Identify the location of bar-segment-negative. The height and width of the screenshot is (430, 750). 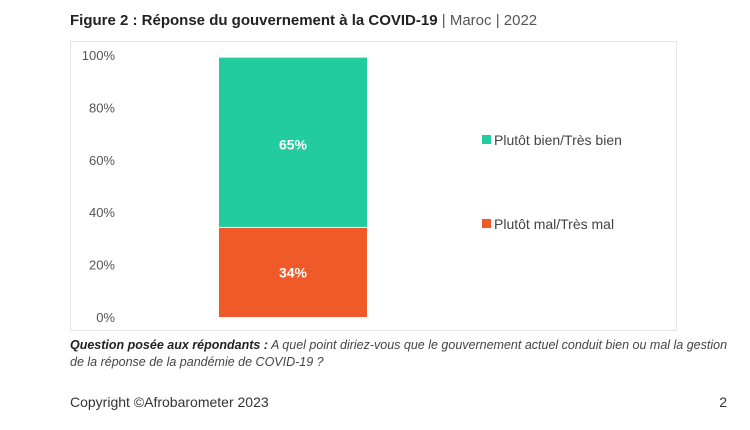
(293, 272).